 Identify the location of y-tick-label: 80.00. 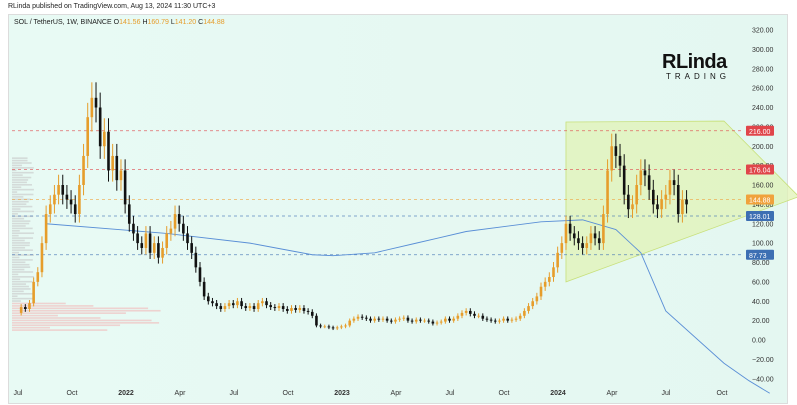
(761, 263).